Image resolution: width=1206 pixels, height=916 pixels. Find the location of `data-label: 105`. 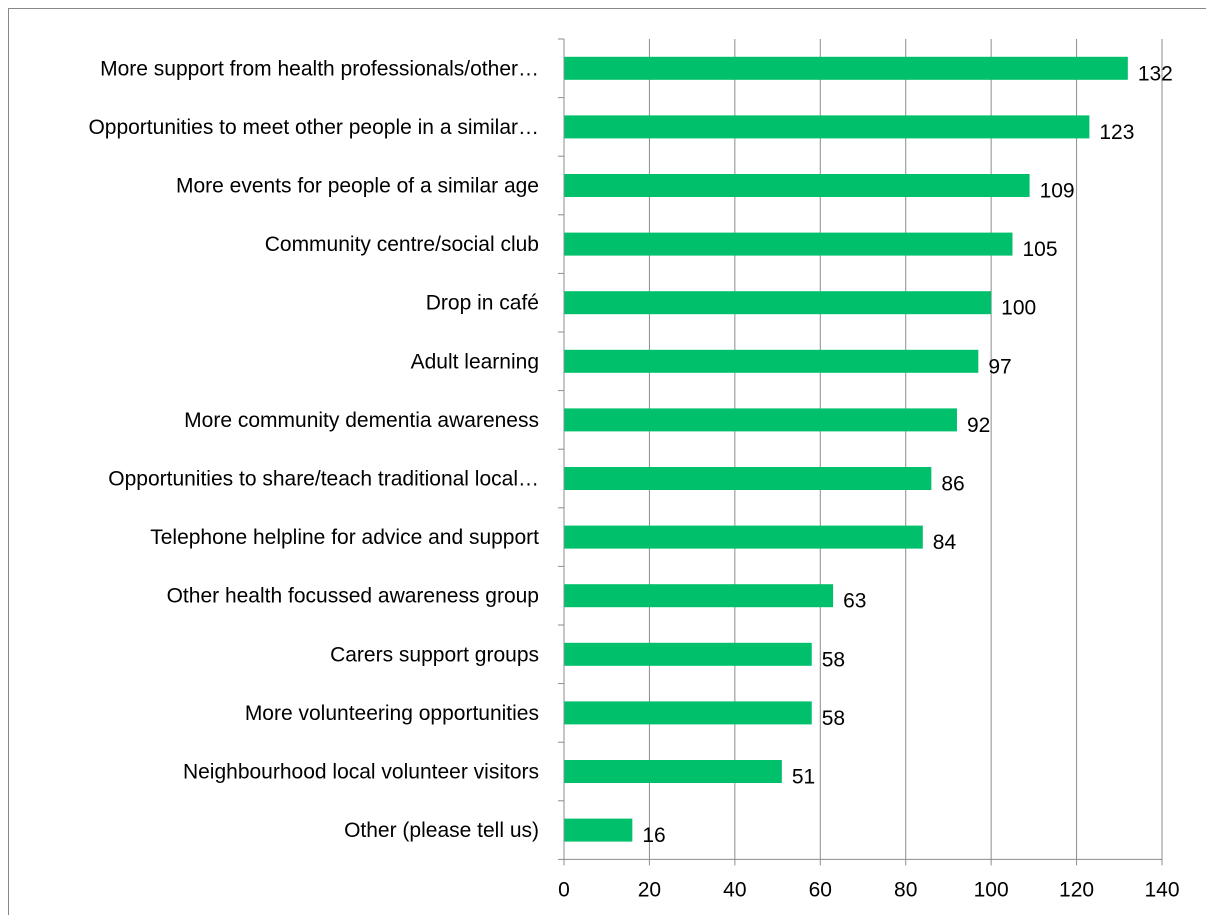

data-label: 105 is located at coordinates (1040, 249).